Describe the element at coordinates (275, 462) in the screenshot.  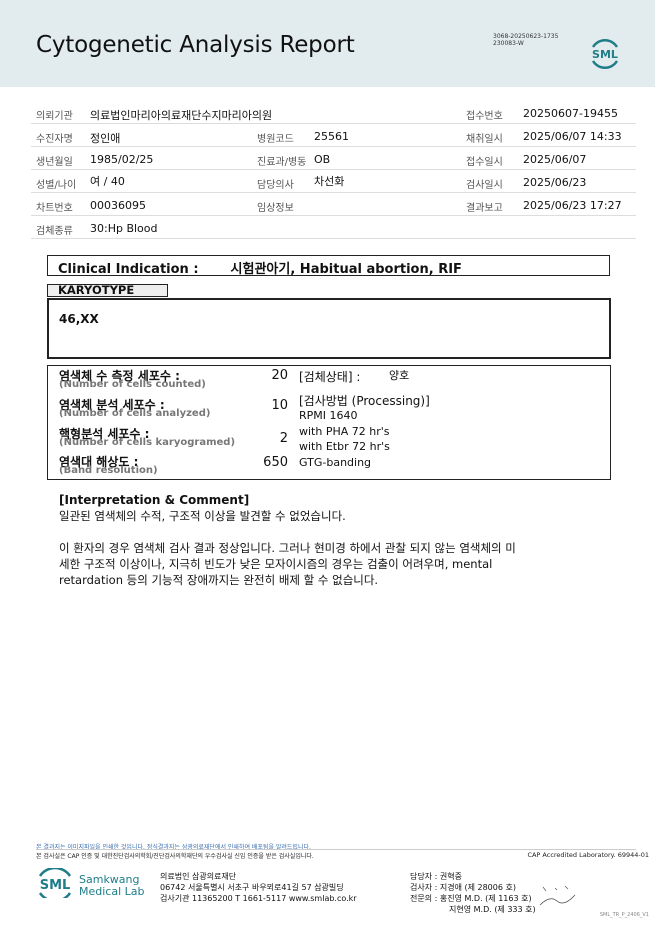
I see `band-resolution: 650` at that location.